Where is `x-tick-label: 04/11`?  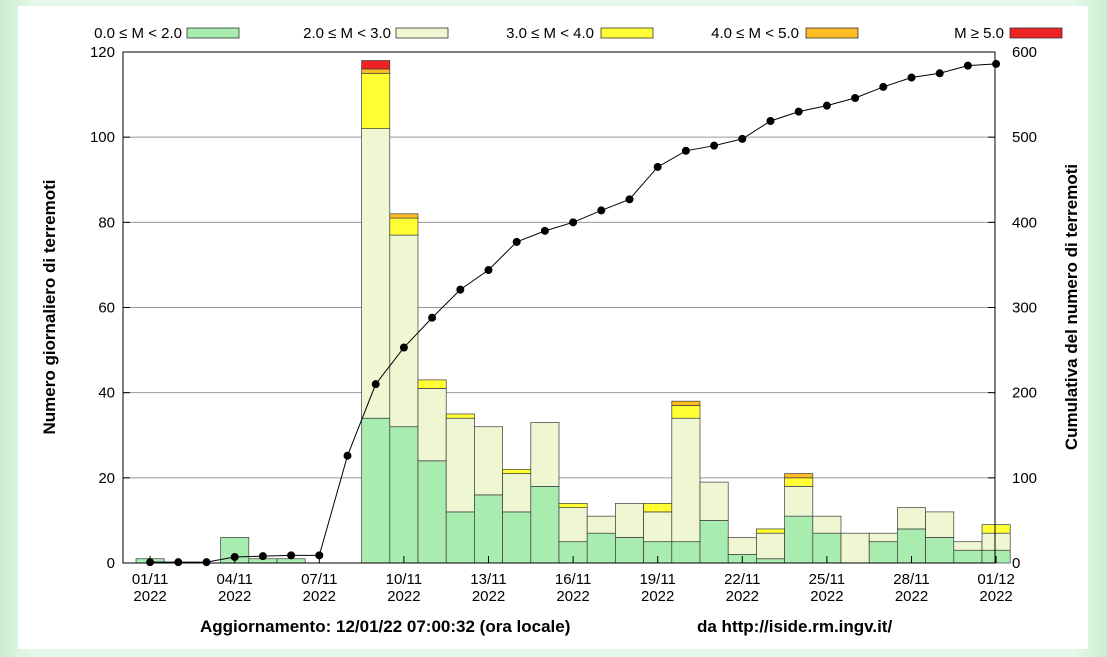 x-tick-label: 04/11 is located at coordinates (234, 579).